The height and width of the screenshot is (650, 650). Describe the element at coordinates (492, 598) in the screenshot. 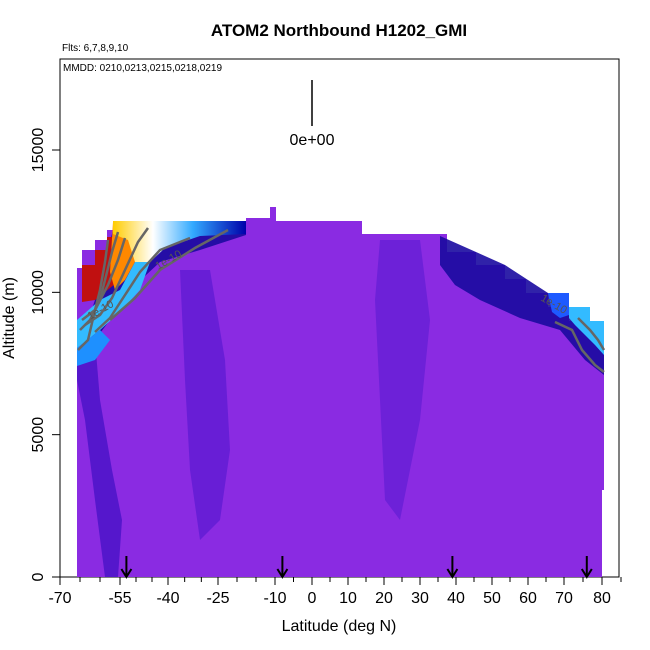

I see `x-tick-label: 50` at that location.